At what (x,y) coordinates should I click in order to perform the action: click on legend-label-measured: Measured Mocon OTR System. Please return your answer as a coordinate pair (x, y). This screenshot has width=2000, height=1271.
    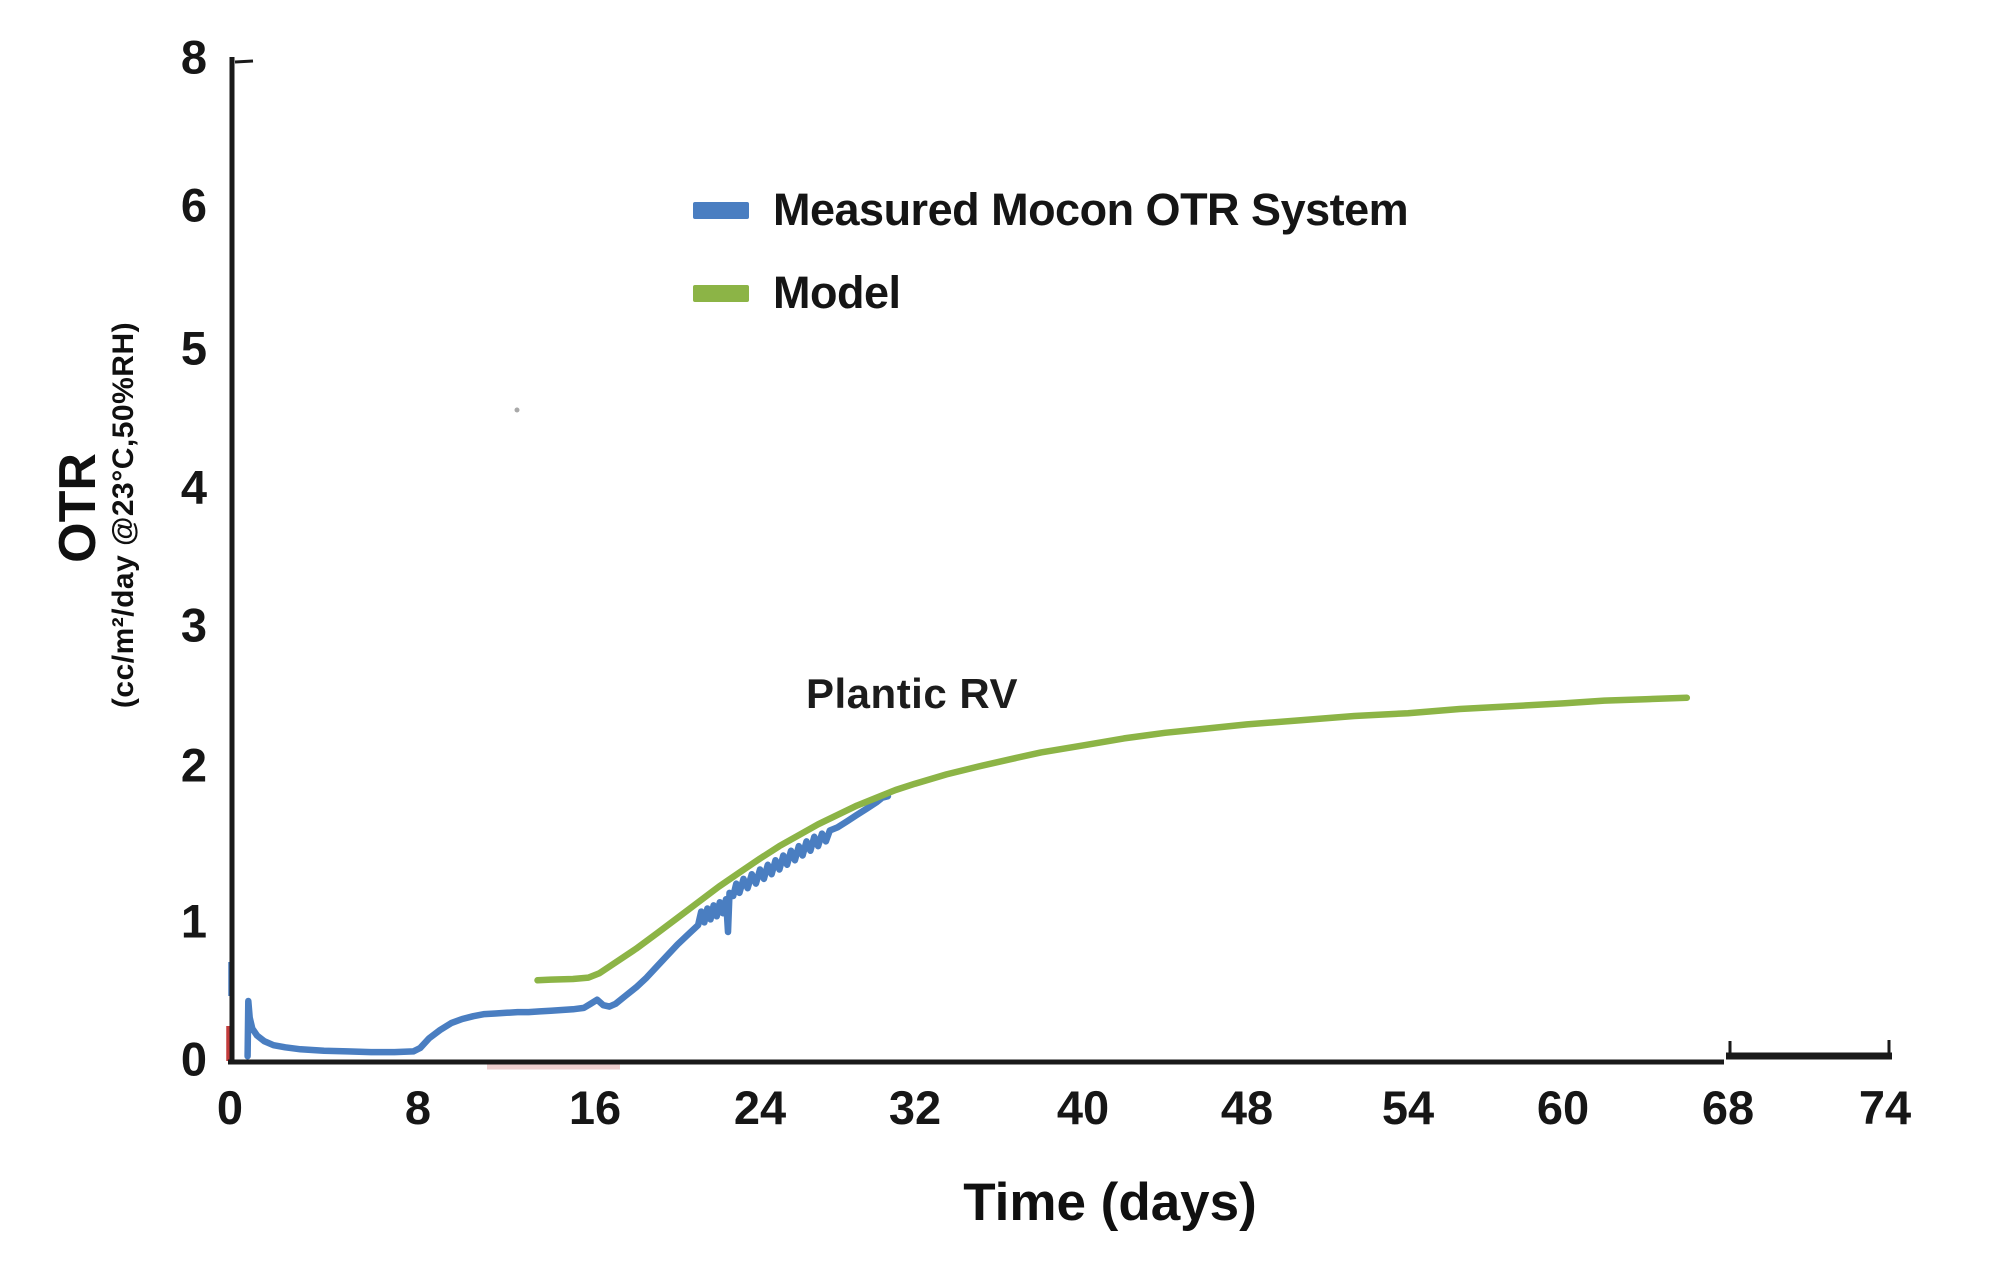
    Looking at the image, I should click on (1091, 209).